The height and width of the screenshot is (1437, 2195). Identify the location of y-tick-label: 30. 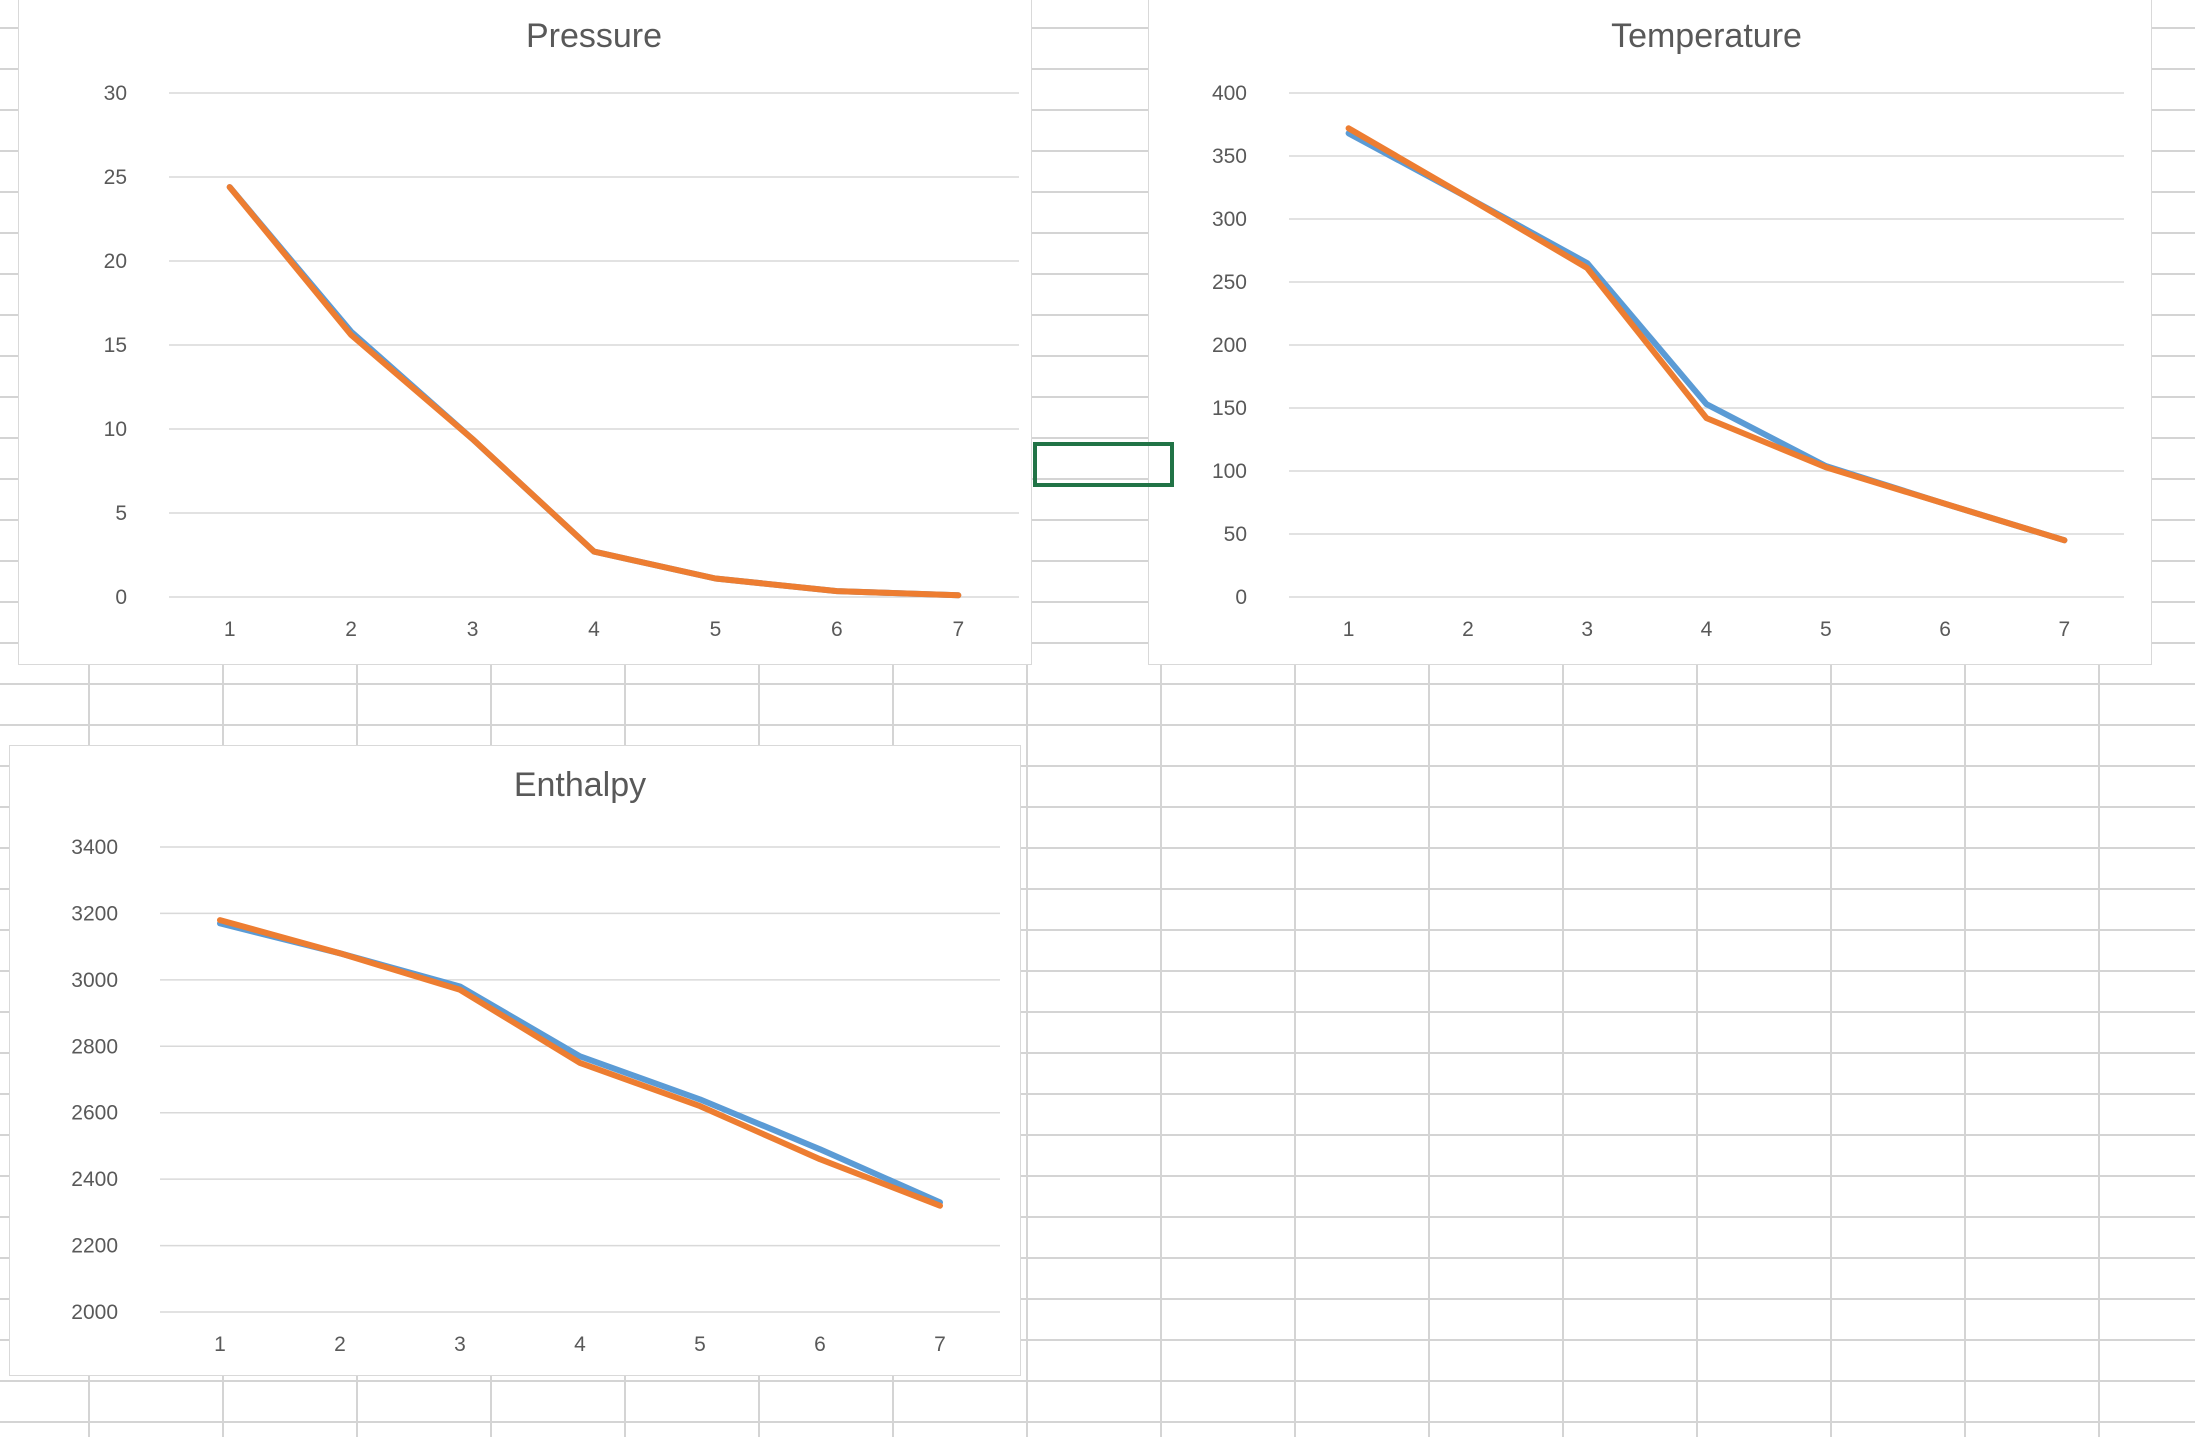
(115, 93).